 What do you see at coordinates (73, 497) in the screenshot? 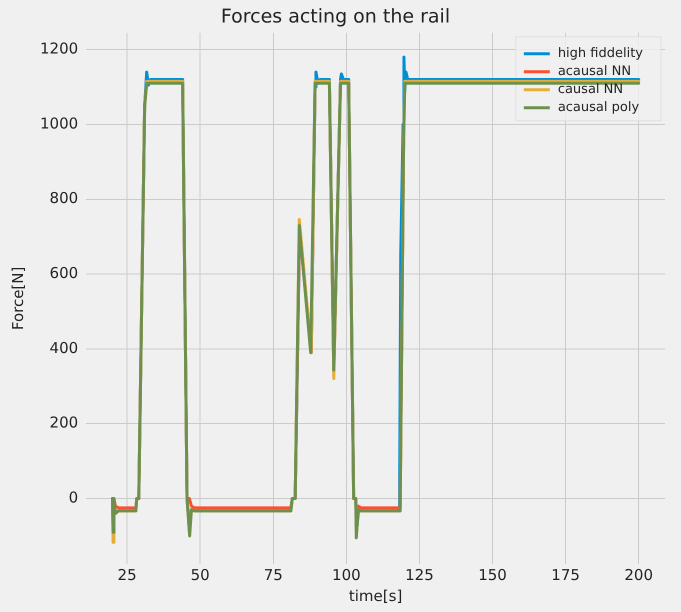
I see `y-tick-label: 0` at bounding box center [73, 497].